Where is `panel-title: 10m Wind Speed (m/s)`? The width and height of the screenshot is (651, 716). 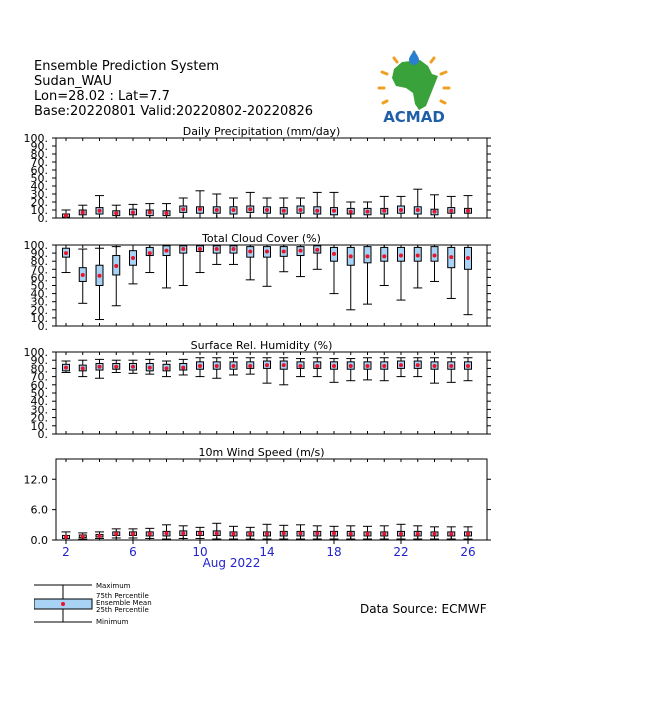 panel-title: 10m Wind Speed (m/s) is located at coordinates (261, 452).